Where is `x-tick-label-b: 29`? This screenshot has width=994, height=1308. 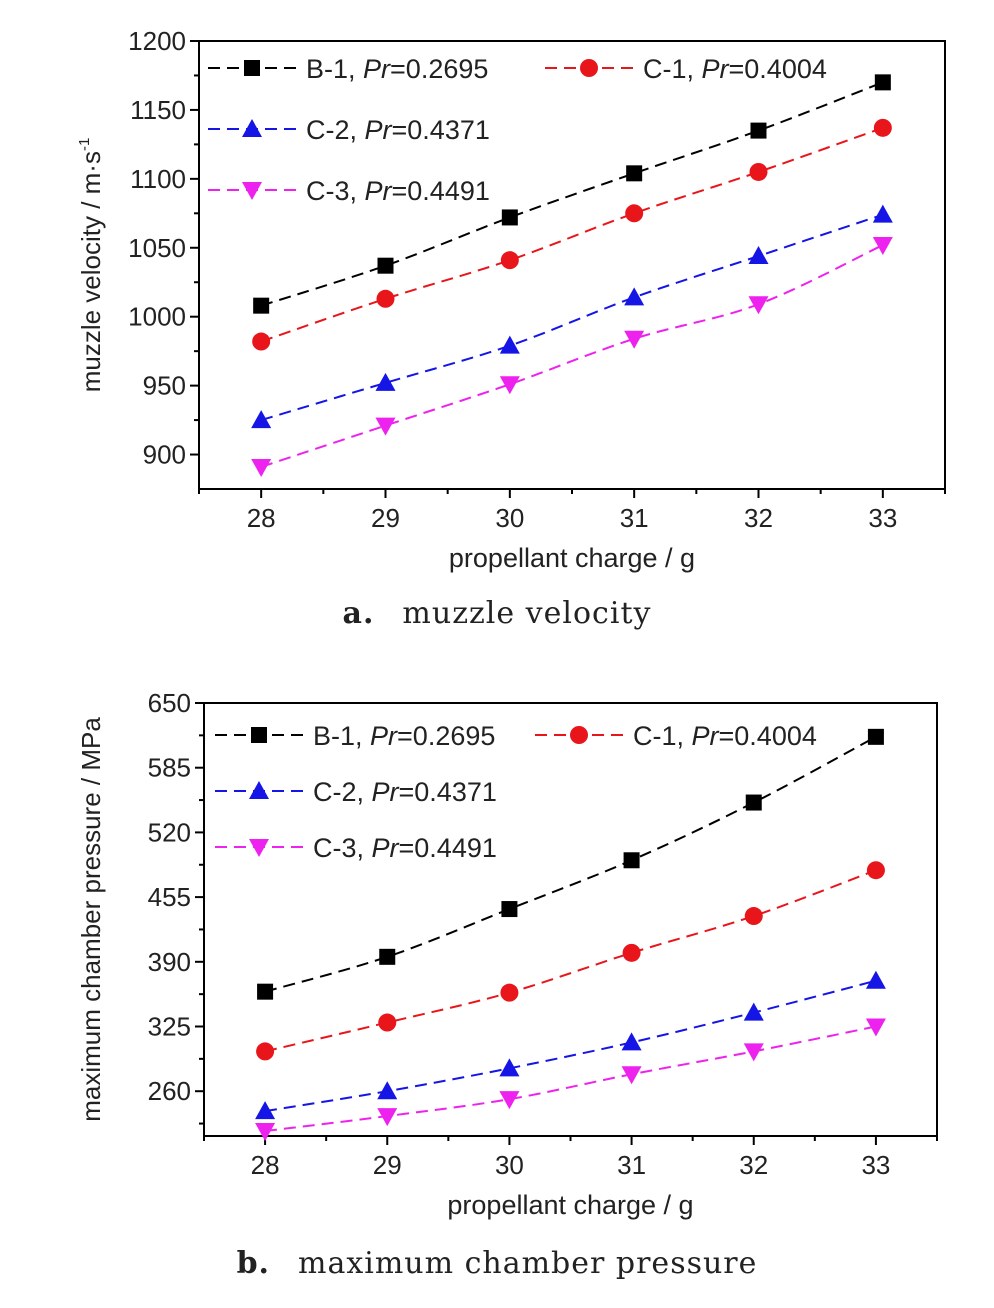 x-tick-label-b: 29 is located at coordinates (387, 1165).